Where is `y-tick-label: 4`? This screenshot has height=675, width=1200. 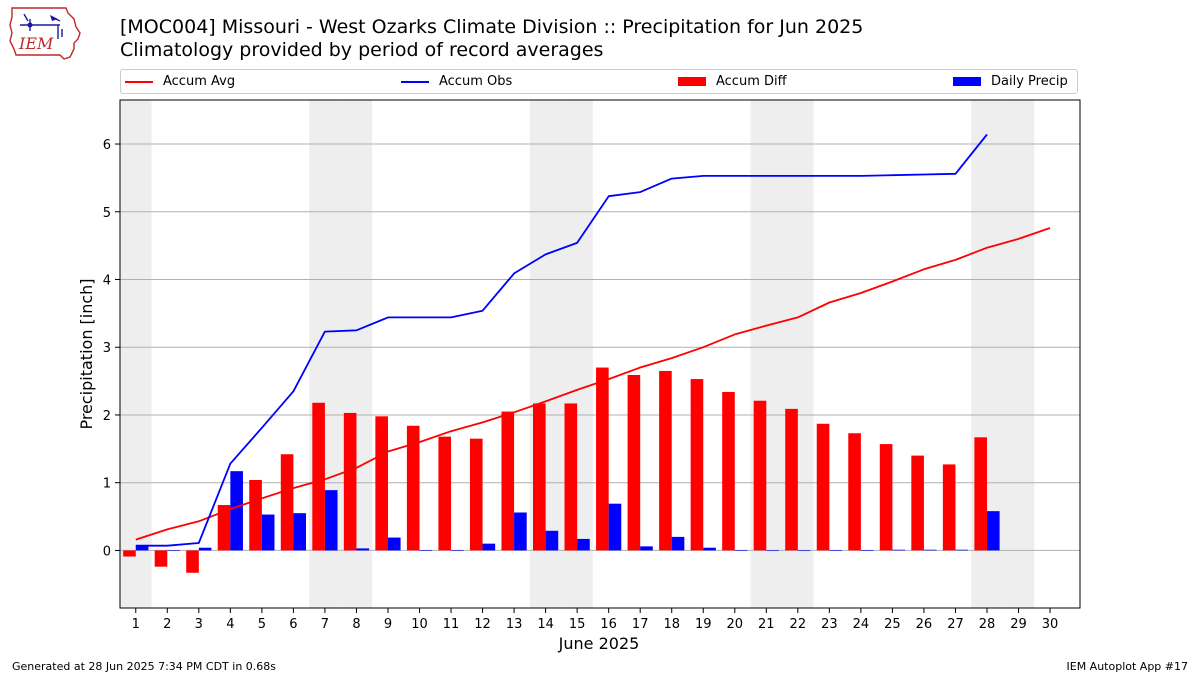 y-tick-label: 4 is located at coordinates (107, 280).